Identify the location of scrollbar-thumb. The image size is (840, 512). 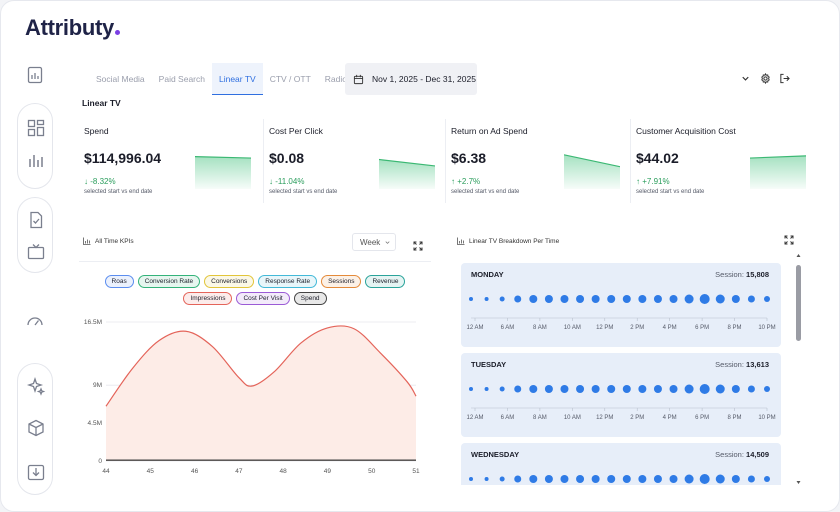
(798, 303).